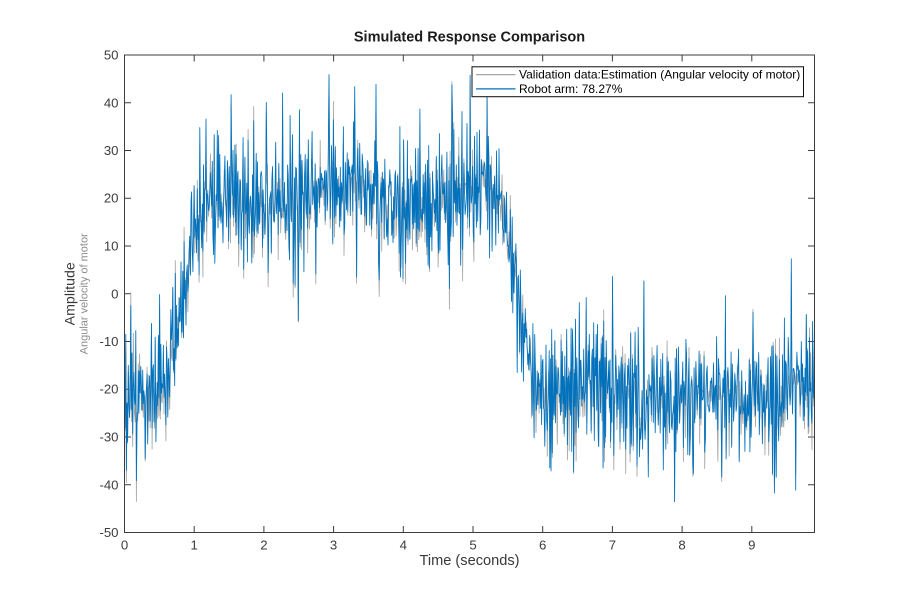 This screenshot has height=605, width=900. What do you see at coordinates (571, 89) in the screenshot?
I see `svg-text: Robot arm: 78.27%` at bounding box center [571, 89].